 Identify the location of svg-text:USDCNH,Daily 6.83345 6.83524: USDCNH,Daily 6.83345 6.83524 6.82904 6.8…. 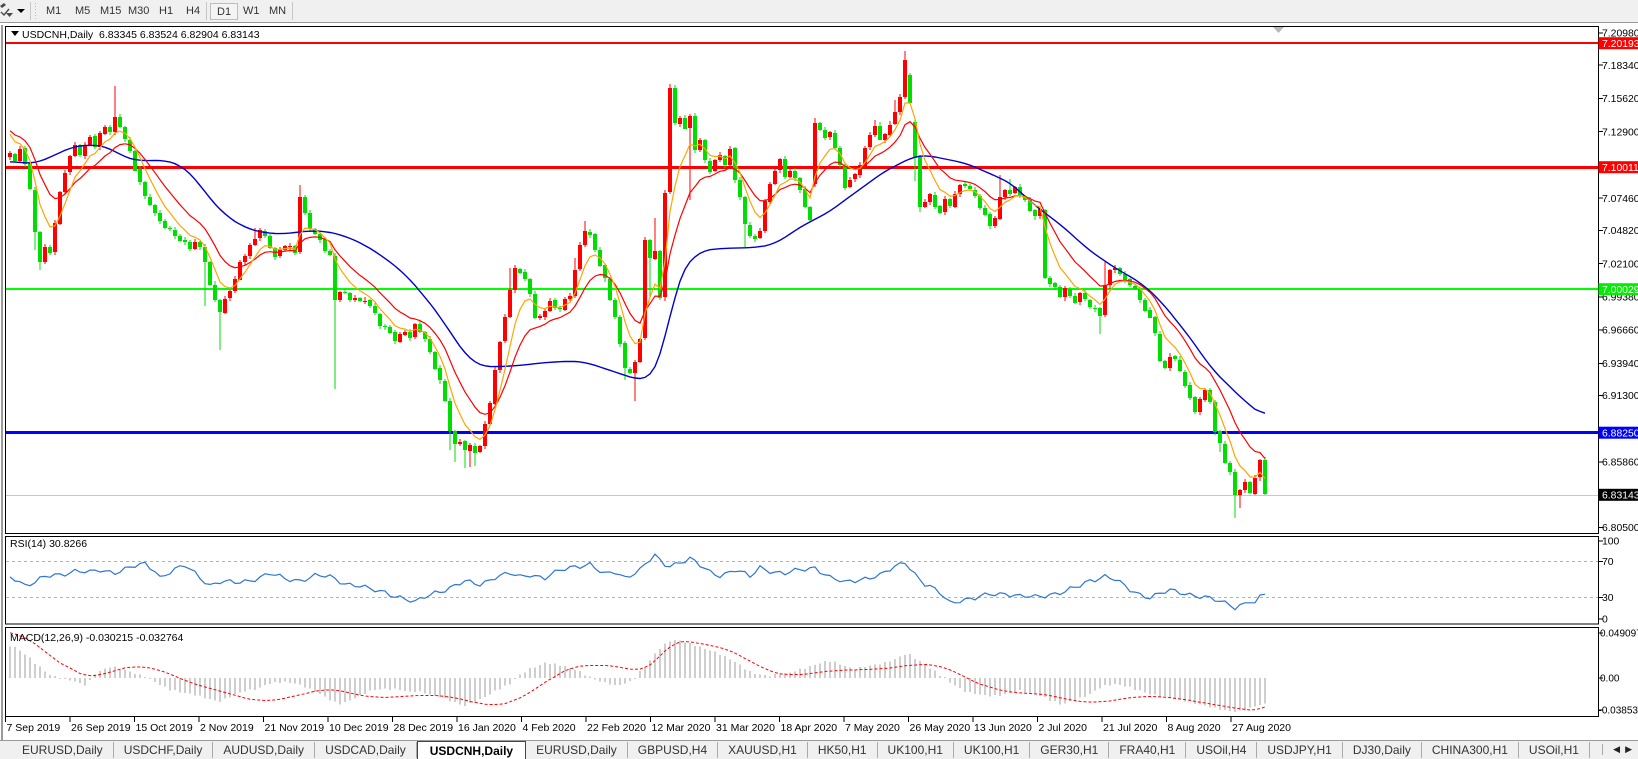
(141, 35).